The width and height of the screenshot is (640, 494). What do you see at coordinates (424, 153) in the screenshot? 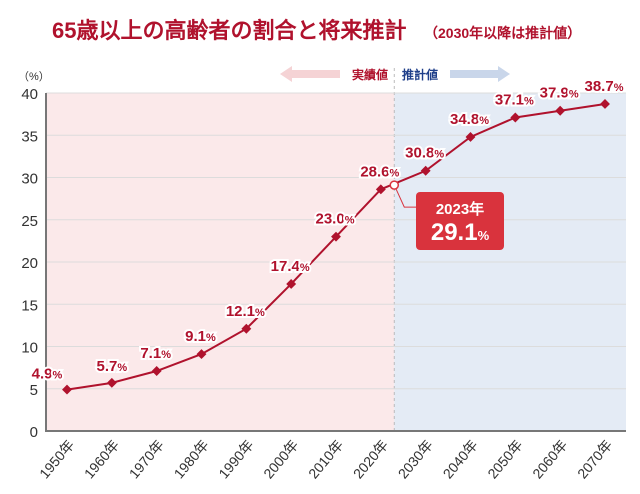
I see `data-label: 30.8%` at bounding box center [424, 153].